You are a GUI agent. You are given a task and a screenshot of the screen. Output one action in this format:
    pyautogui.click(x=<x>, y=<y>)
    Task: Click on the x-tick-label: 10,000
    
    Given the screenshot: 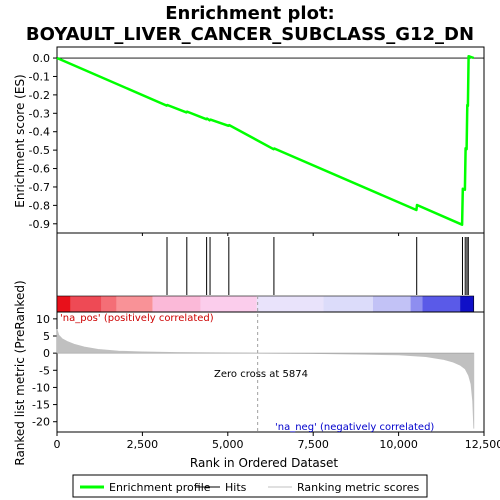 What is the action you would take?
    pyautogui.click(x=398, y=444)
    